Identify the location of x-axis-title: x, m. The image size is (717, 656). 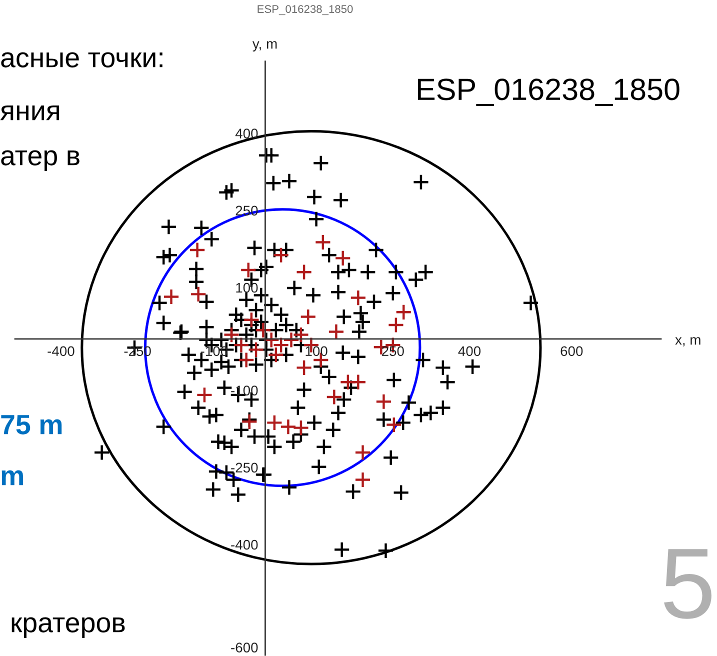
(687, 341).